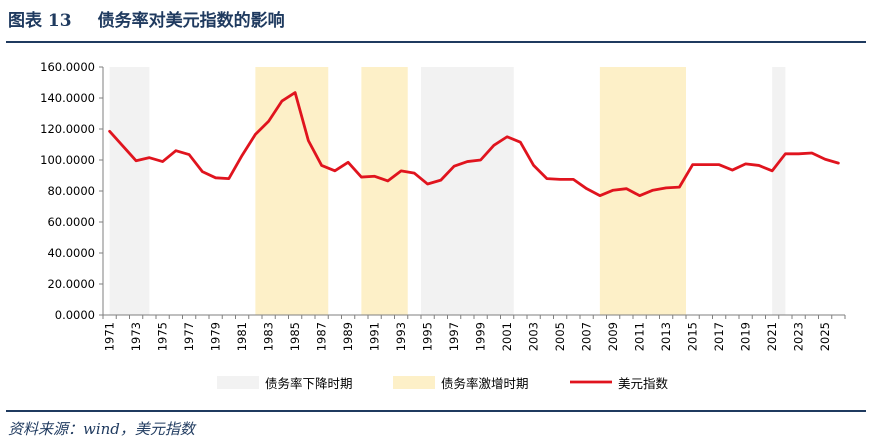  Describe the element at coordinates (242, 336) in the screenshot. I see `x-tick-label: 1981` at that location.